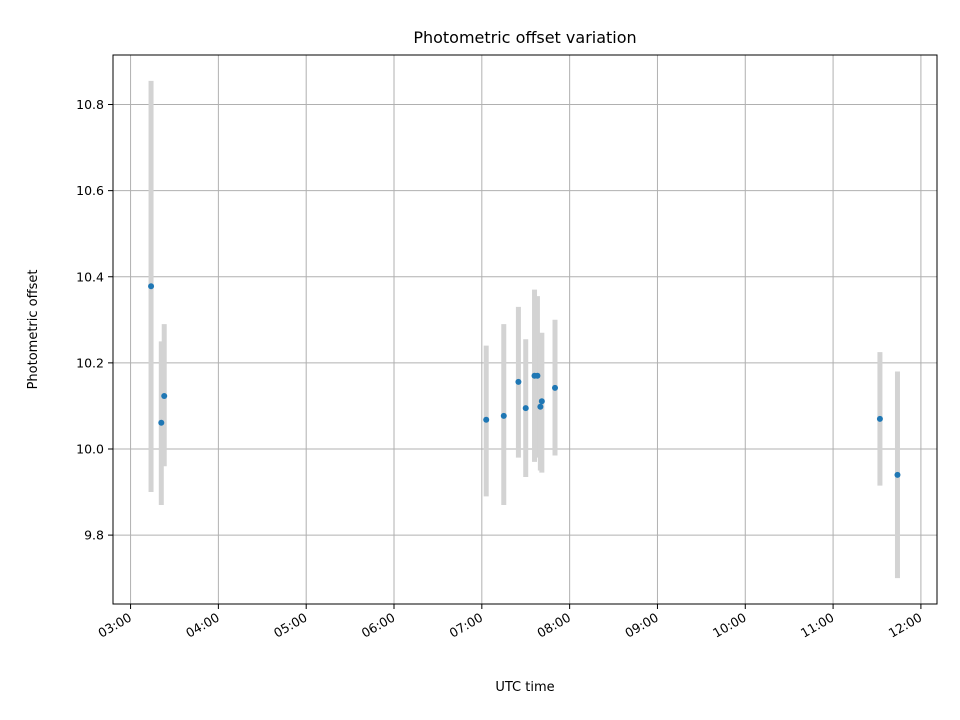 The height and width of the screenshot is (720, 960). Describe the element at coordinates (33, 330) in the screenshot. I see `y-axis-label: Photometric offset` at that location.